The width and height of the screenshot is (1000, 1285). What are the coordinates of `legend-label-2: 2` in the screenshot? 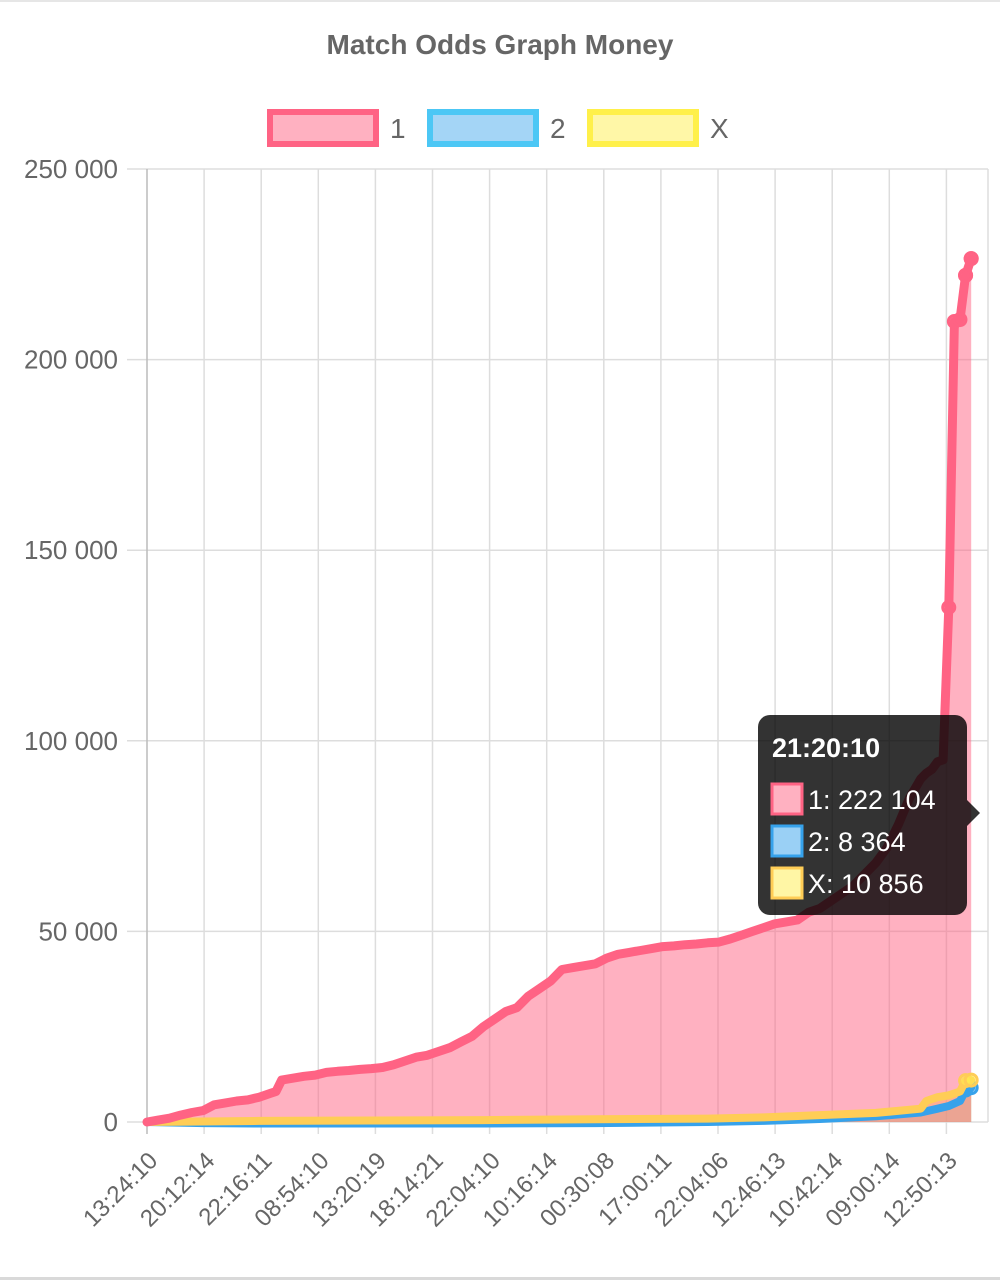 It's located at (558, 128).